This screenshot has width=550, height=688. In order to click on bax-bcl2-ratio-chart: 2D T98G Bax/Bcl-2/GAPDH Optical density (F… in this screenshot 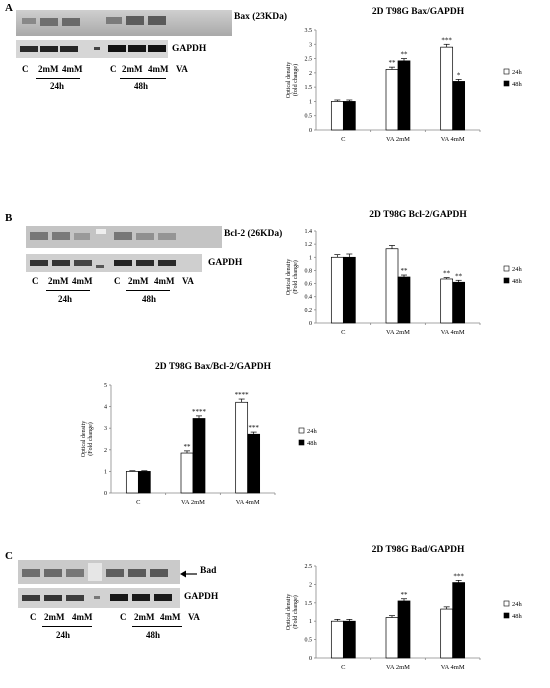, I will do `click(199, 434)`.